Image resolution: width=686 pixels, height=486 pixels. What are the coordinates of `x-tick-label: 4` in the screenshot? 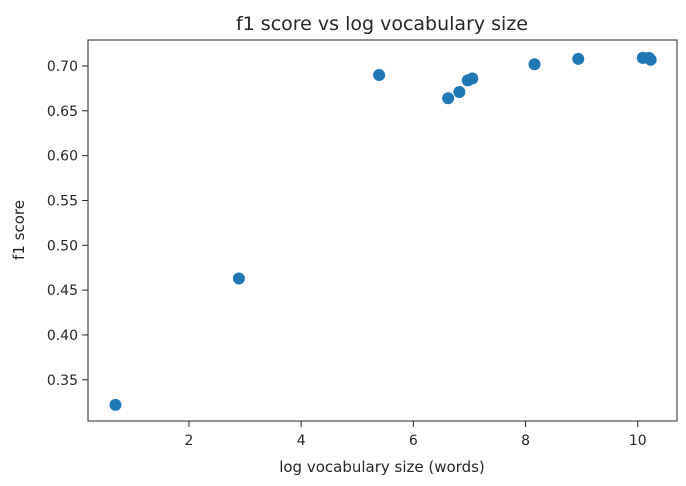 It's located at (301, 441).